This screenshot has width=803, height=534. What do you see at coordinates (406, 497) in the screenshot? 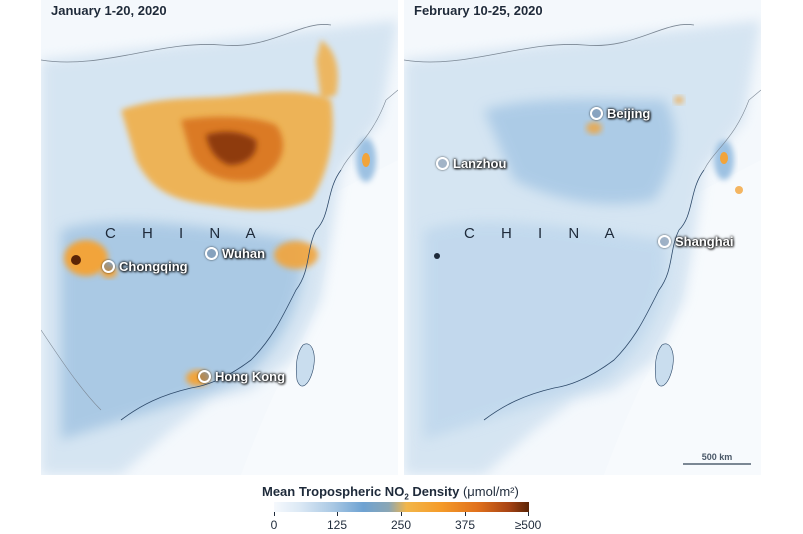
I see `legend-title-subscript: 2` at bounding box center [406, 497].